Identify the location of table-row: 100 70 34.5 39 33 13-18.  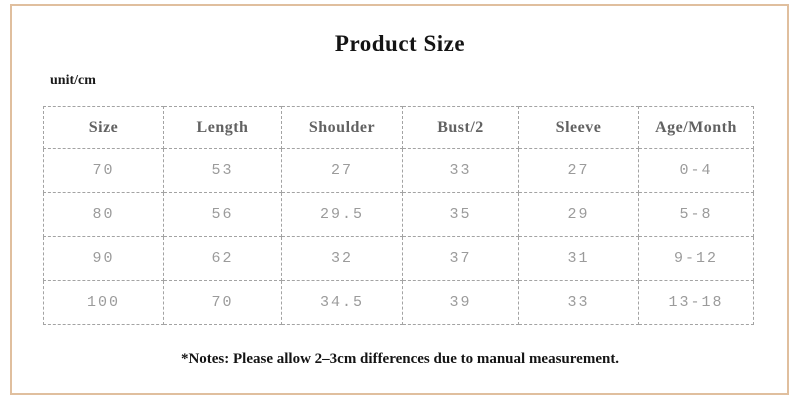
(398, 302).